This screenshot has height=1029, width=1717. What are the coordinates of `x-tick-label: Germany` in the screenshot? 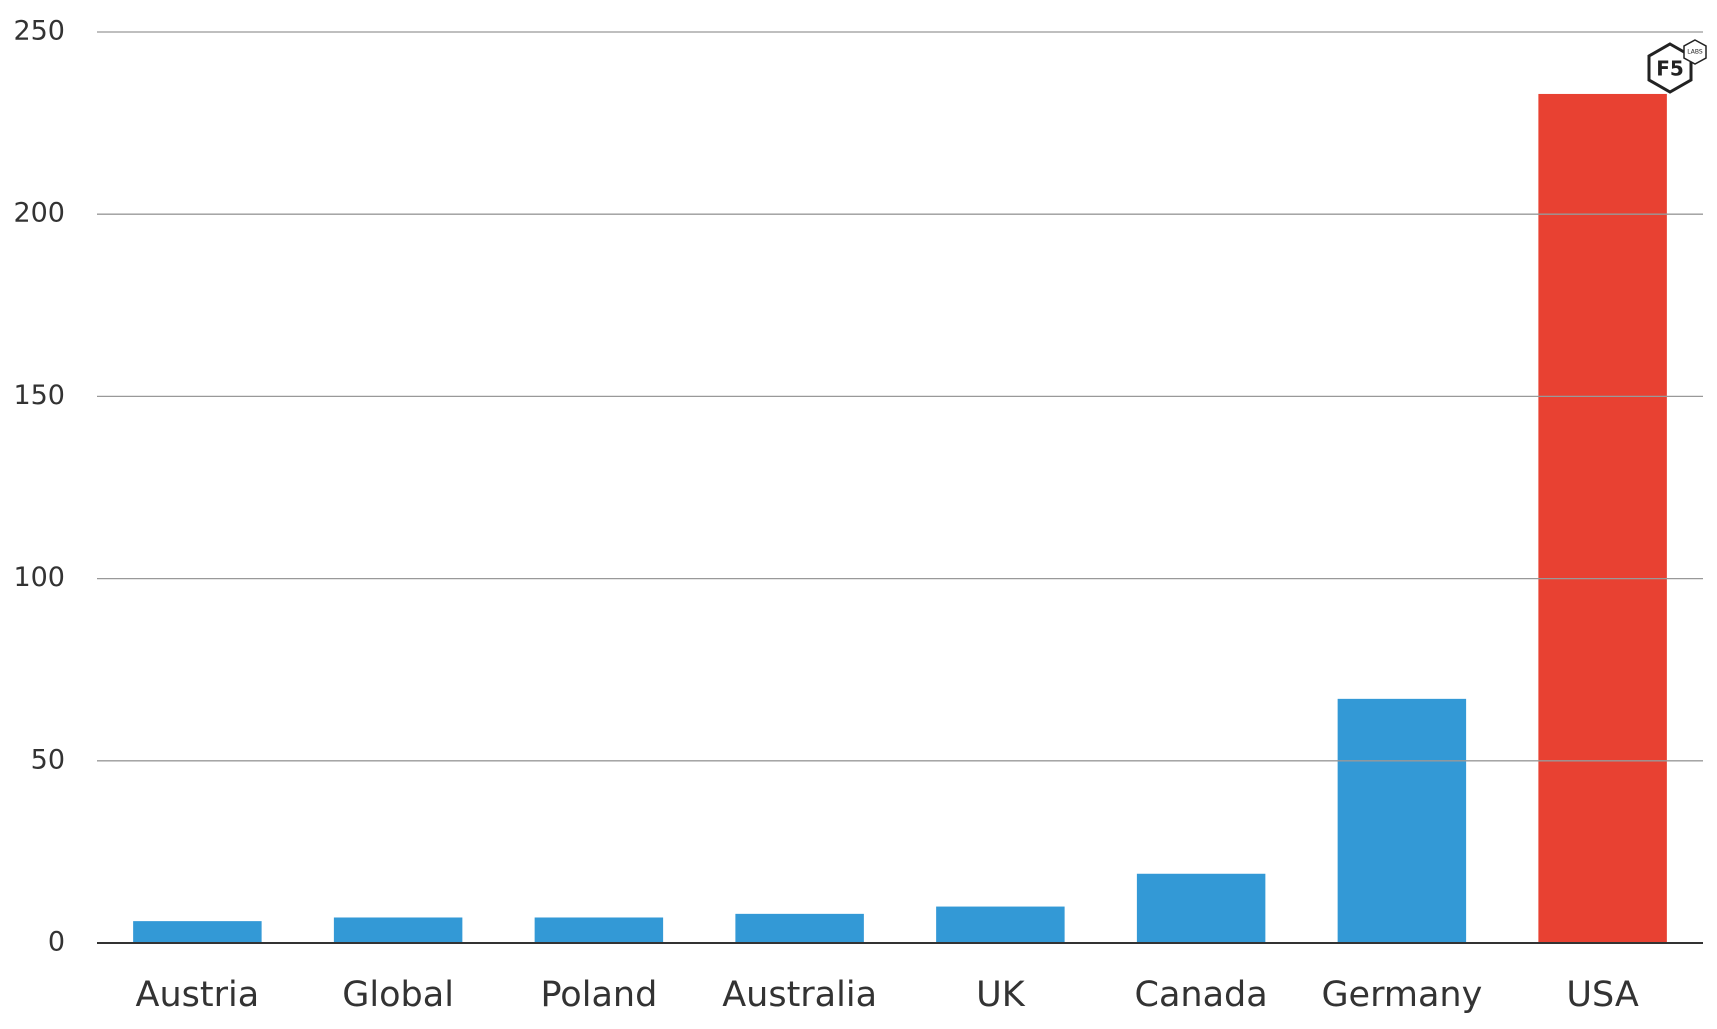 It's located at (1401, 995).